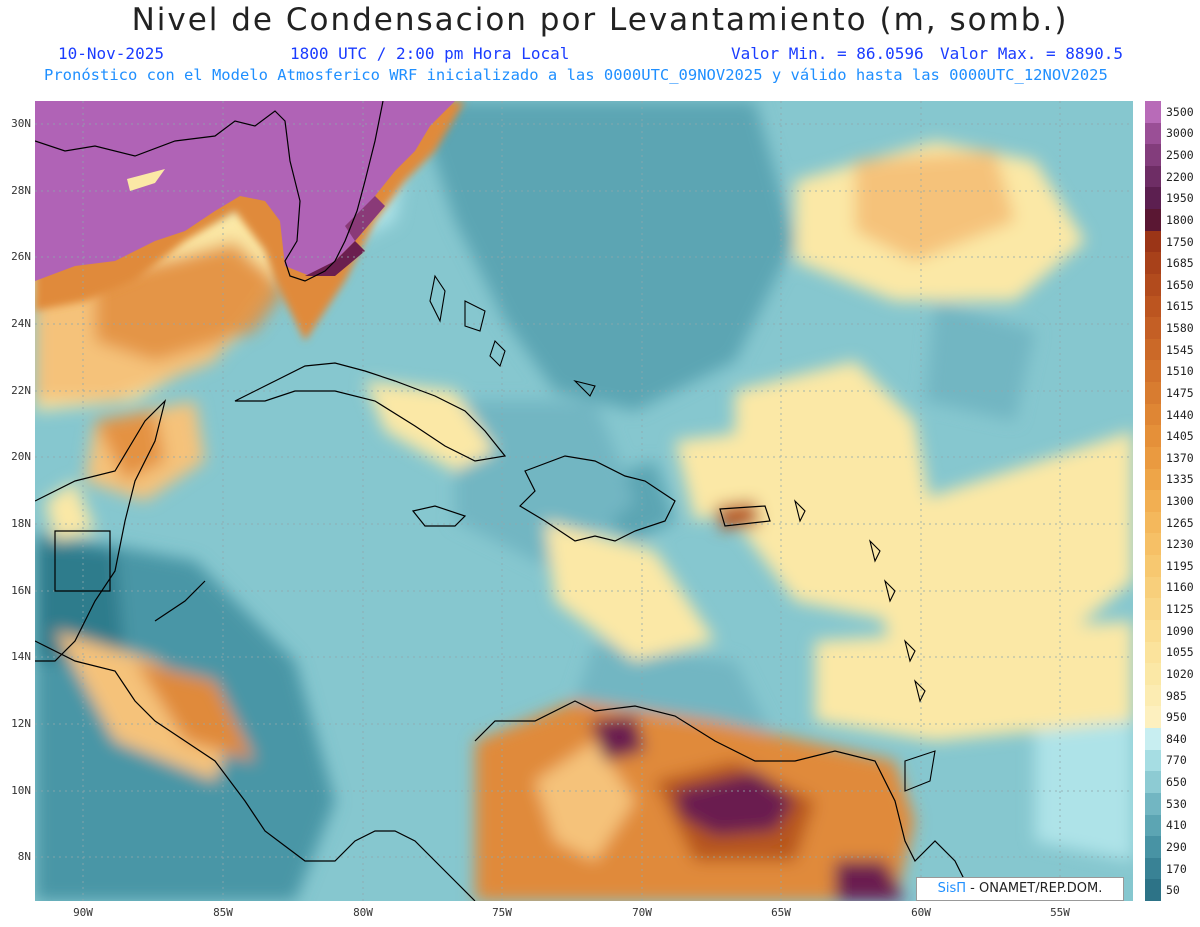 The image size is (1200, 927). What do you see at coordinates (1060, 912) in the screenshot?
I see `lon-tick-label: 55W` at bounding box center [1060, 912].